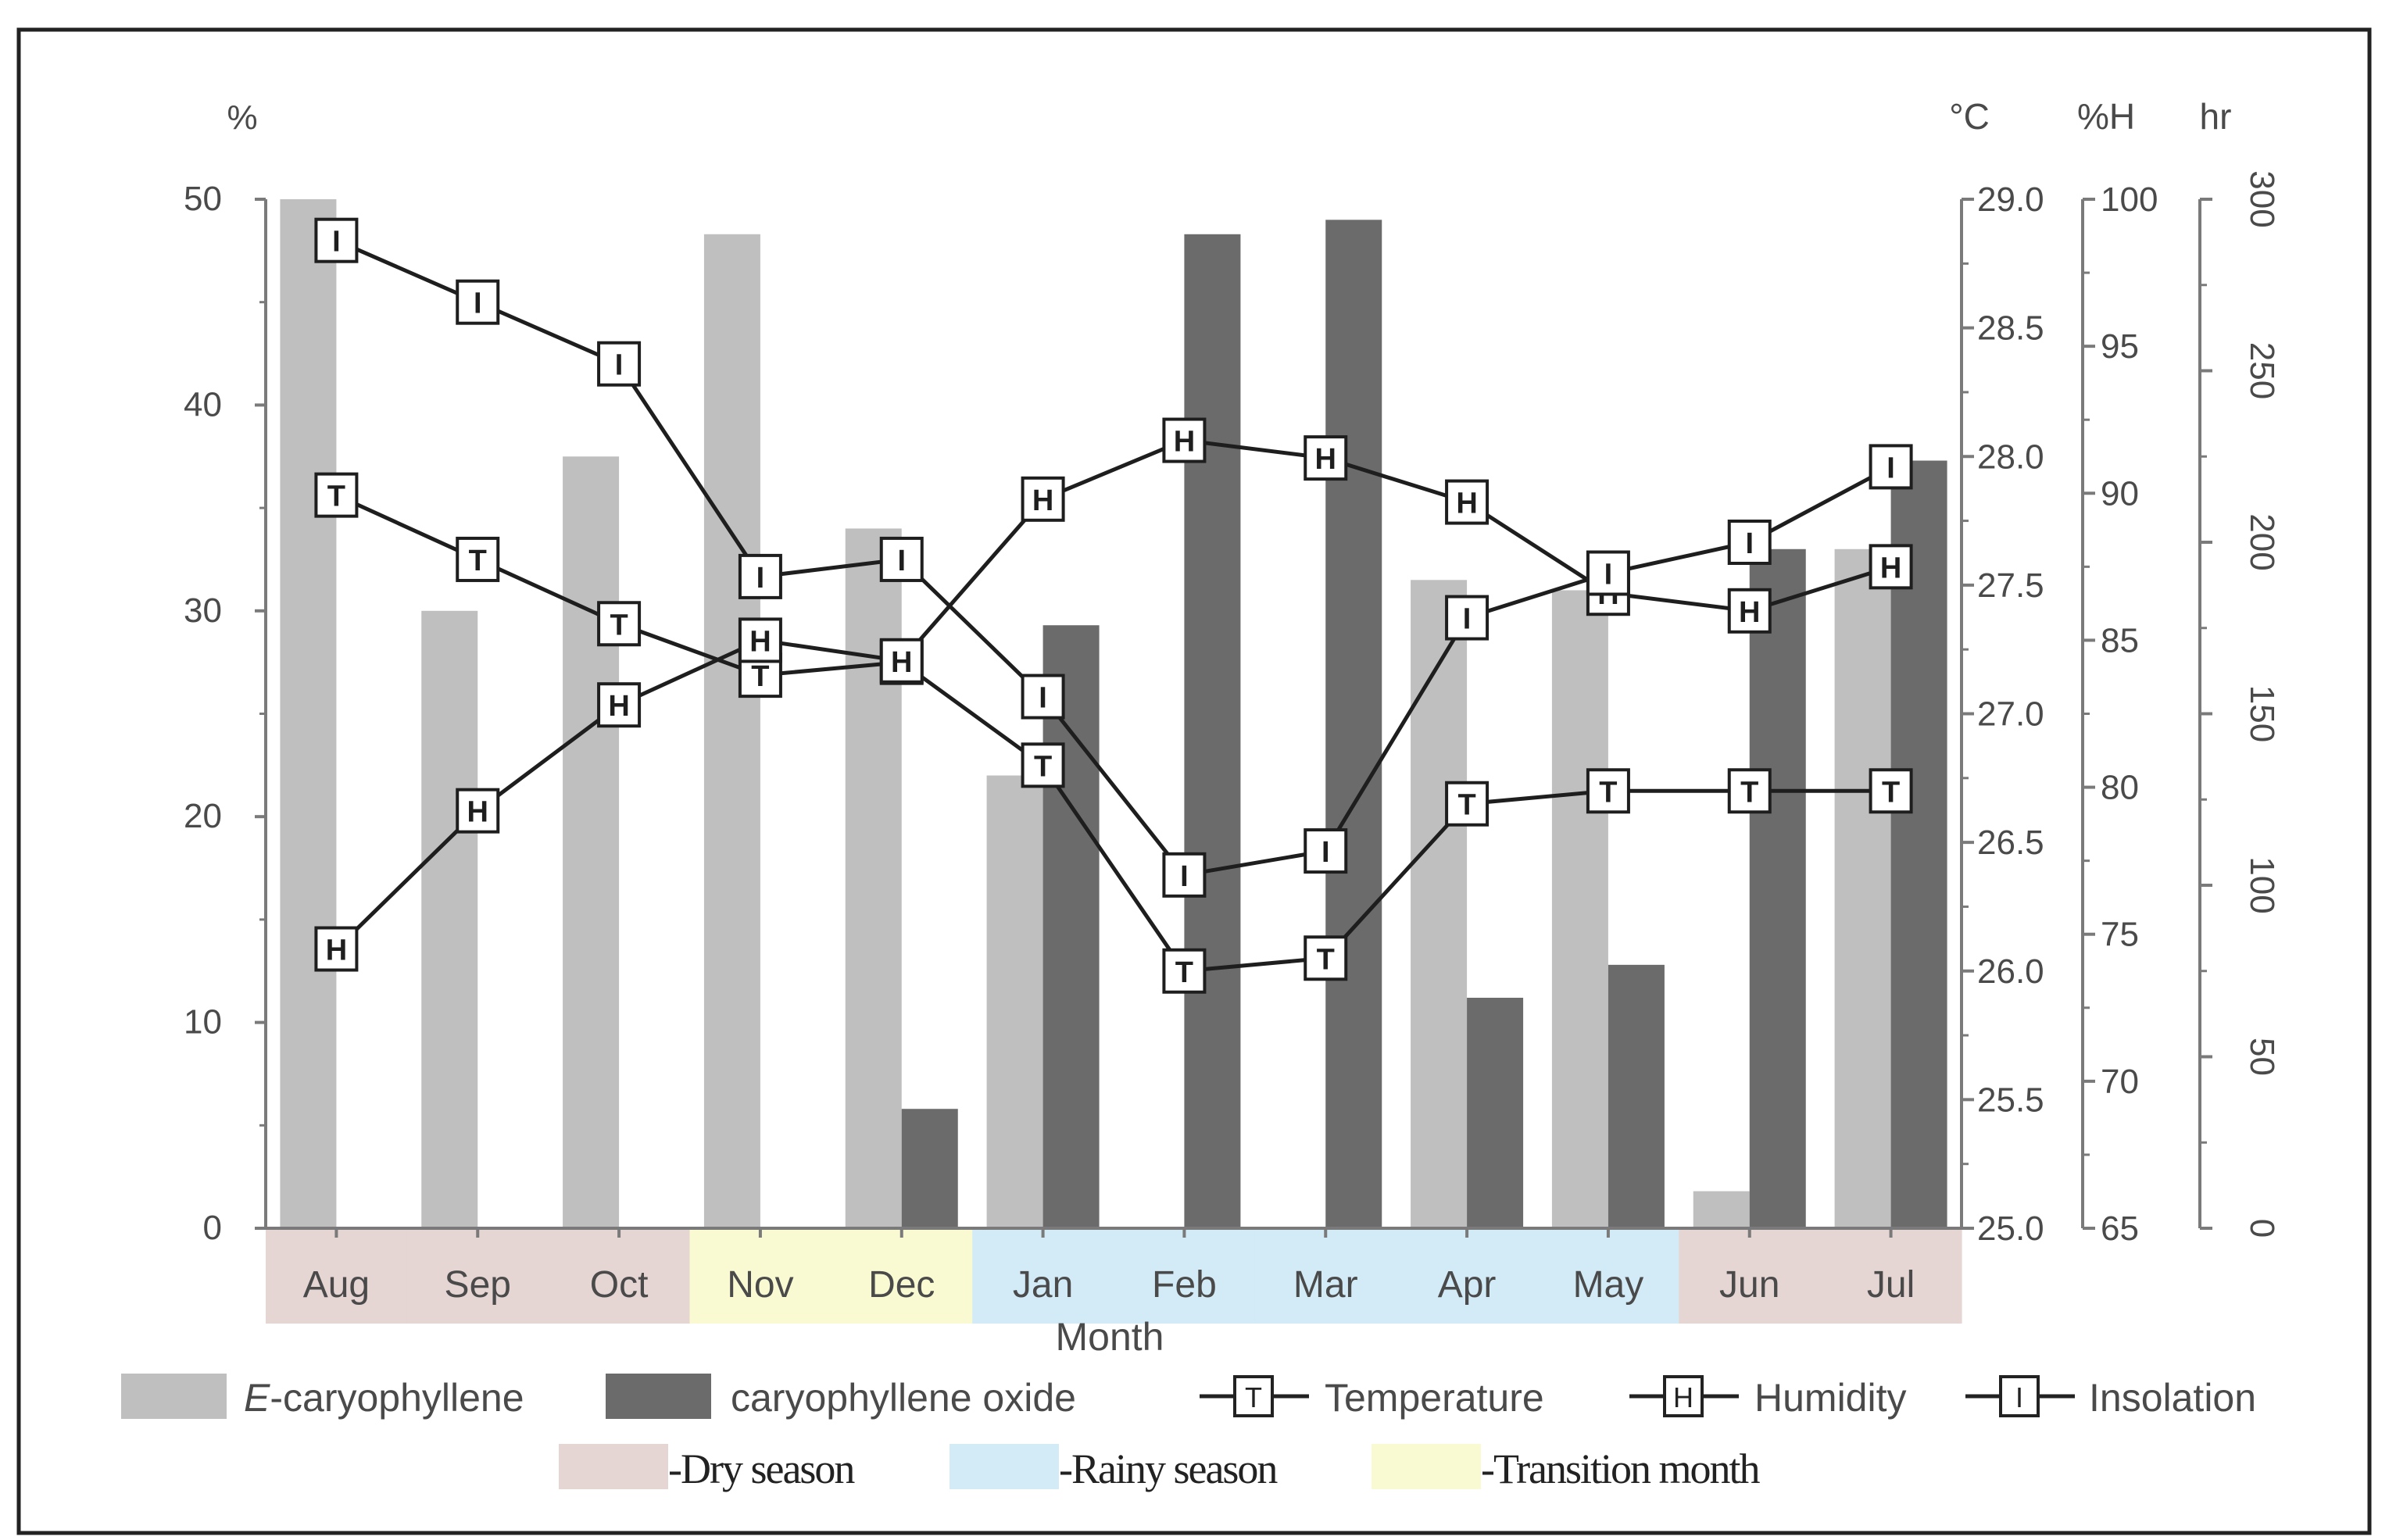 The width and height of the screenshot is (2389, 1540). Describe the element at coordinates (1004, 1466) in the screenshot. I see `legend-swatch-rainy-season` at that location.